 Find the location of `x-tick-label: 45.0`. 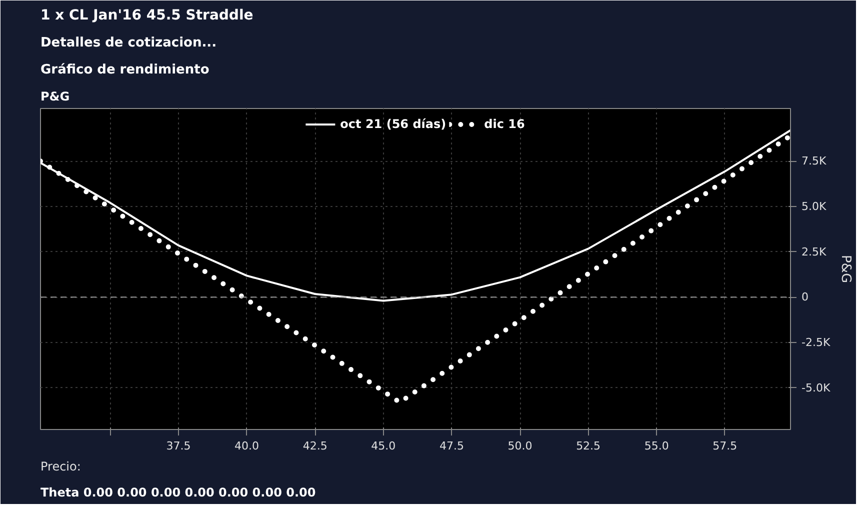

x-tick-label: 45.0 is located at coordinates (383, 446).